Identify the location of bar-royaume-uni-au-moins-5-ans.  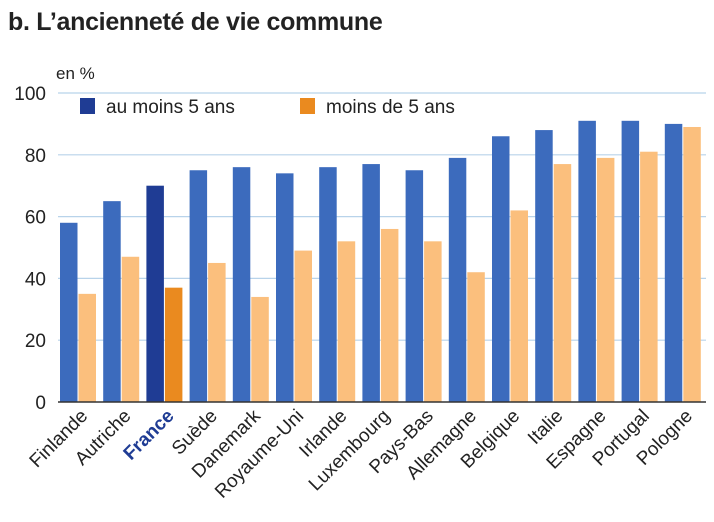
(285, 287).